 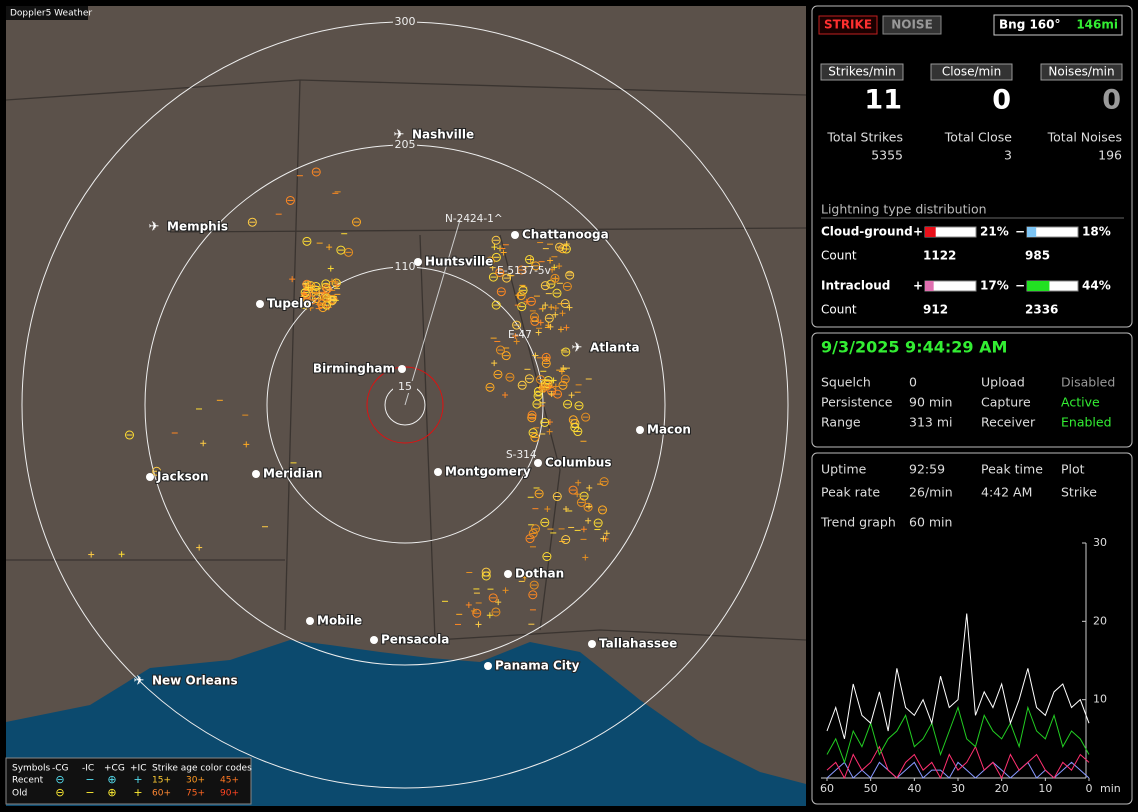 What do you see at coordinates (289, 304) in the screenshot?
I see `city-label: Tupelo` at bounding box center [289, 304].